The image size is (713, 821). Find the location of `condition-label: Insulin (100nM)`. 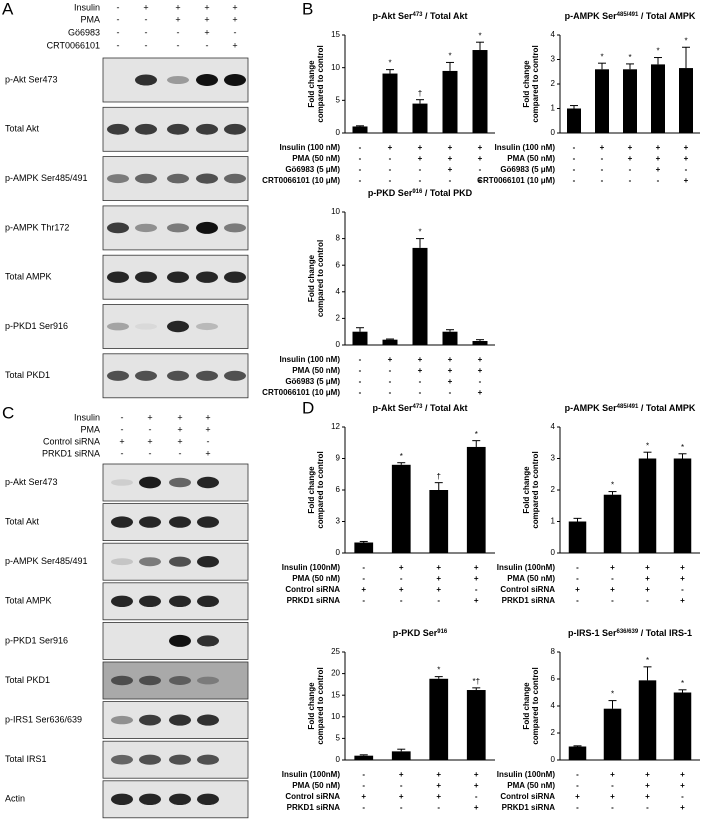

condition-label: Insulin (100nM) is located at coordinates (311, 567).